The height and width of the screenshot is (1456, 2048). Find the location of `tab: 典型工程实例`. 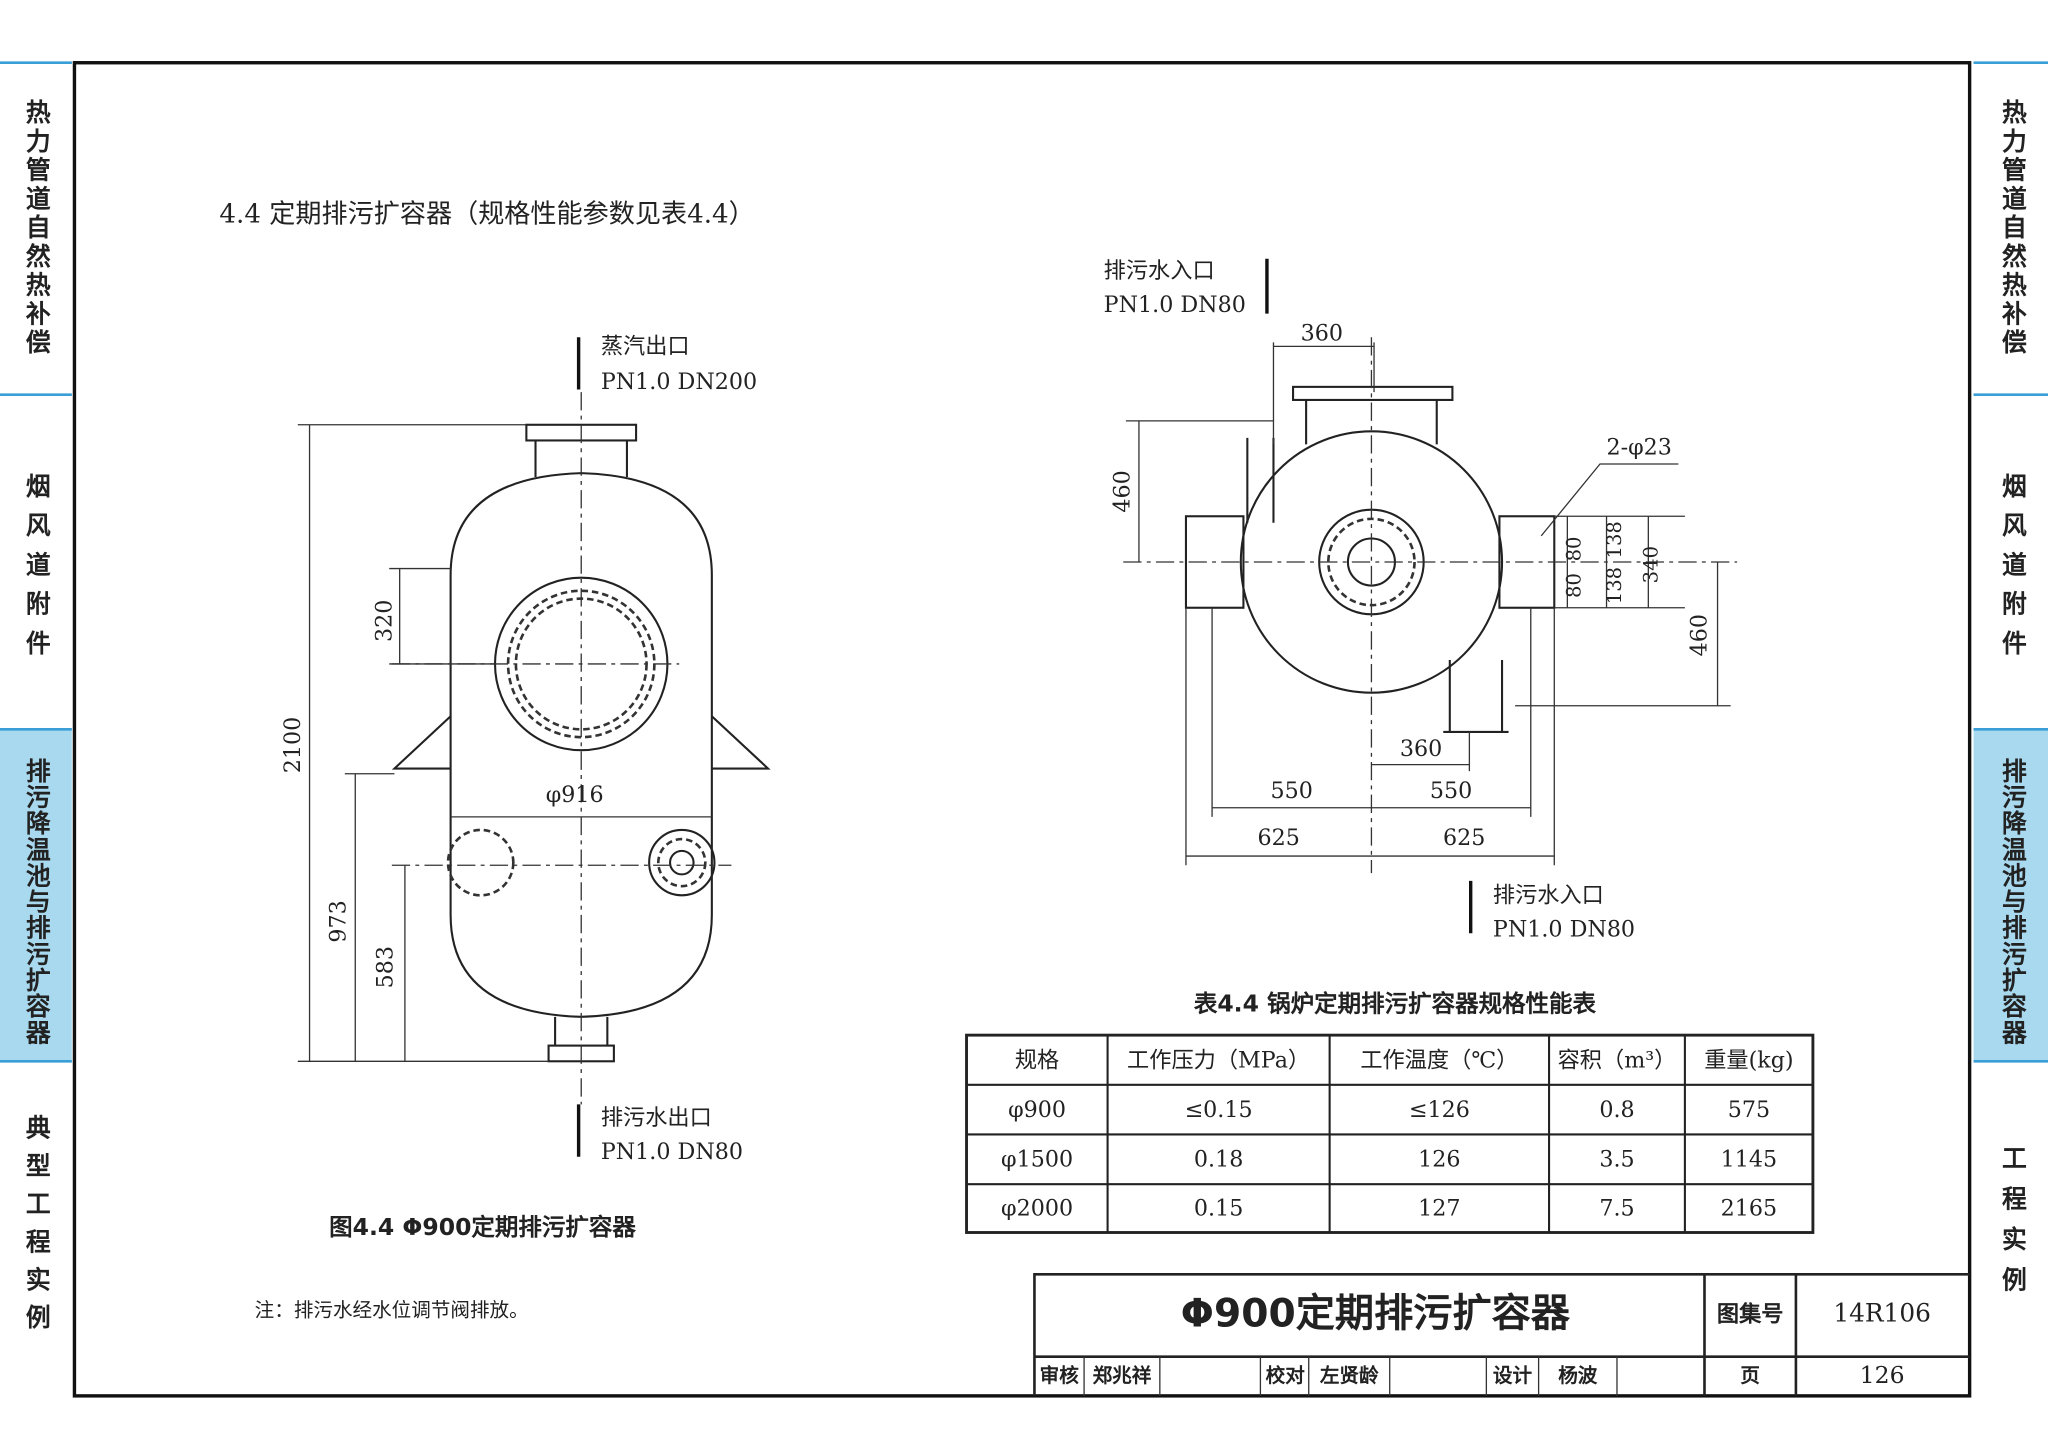

tab: 典型工程实例 is located at coordinates (36, 1229).